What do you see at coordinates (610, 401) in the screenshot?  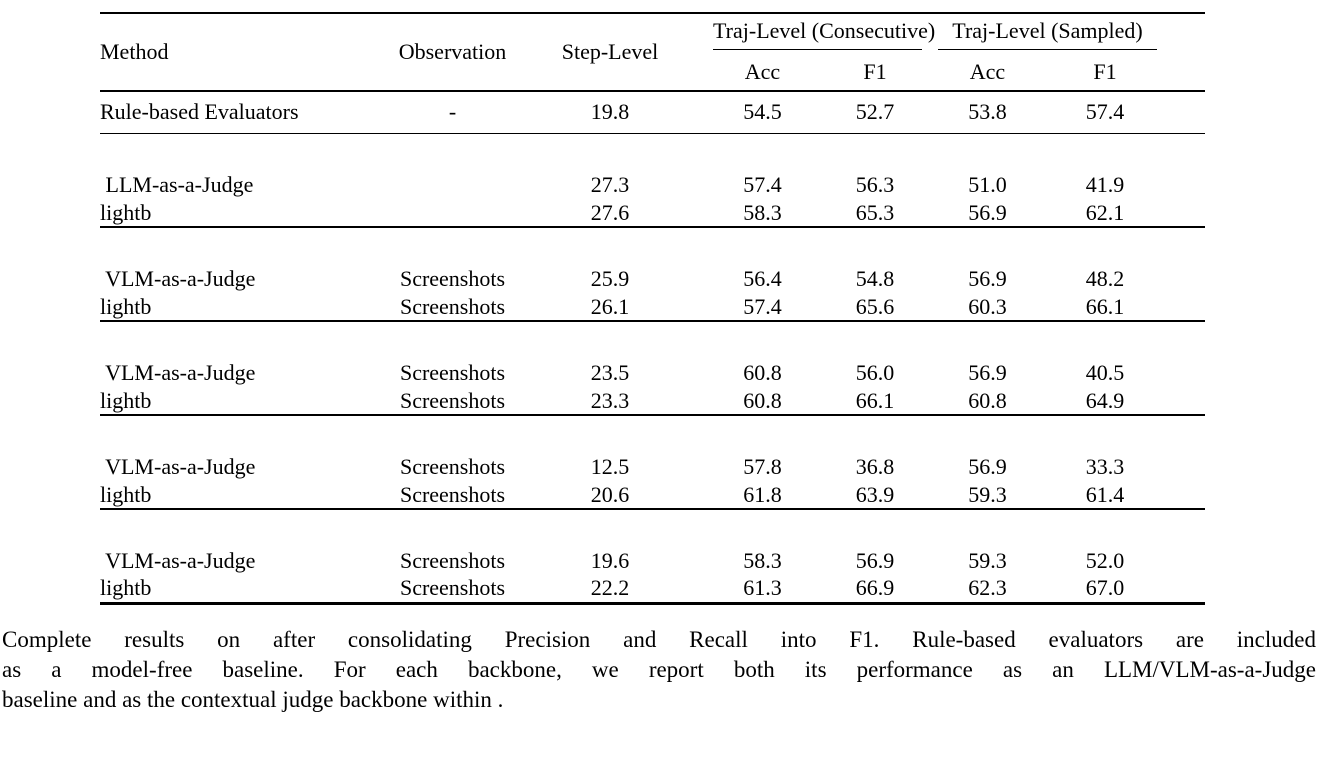 I see `step-level-cell: 23.3` at bounding box center [610, 401].